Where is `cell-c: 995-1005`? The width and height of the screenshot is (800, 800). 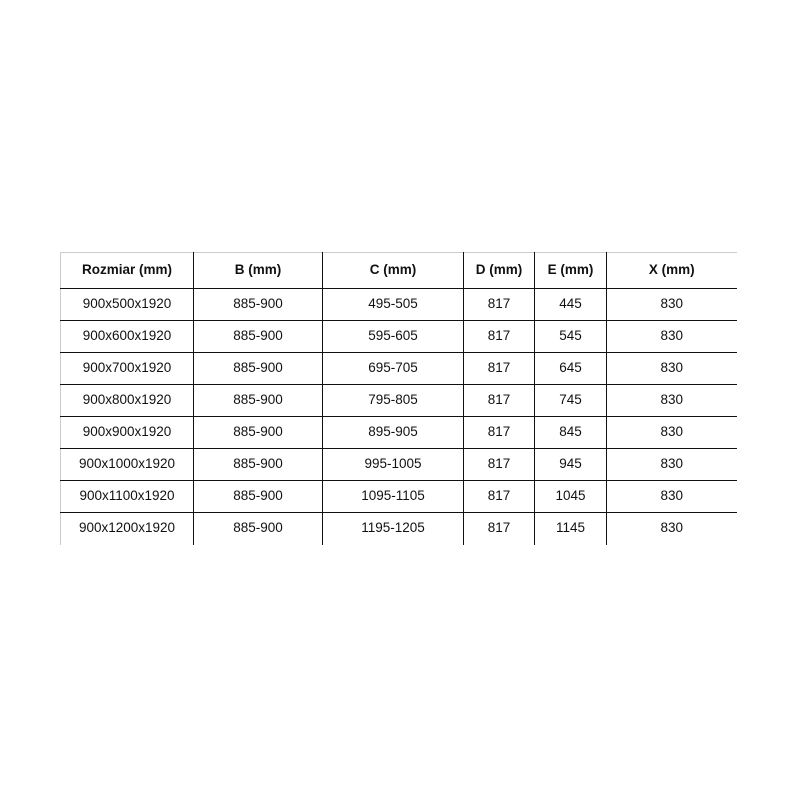
cell-c: 995-1005 is located at coordinates (393, 464).